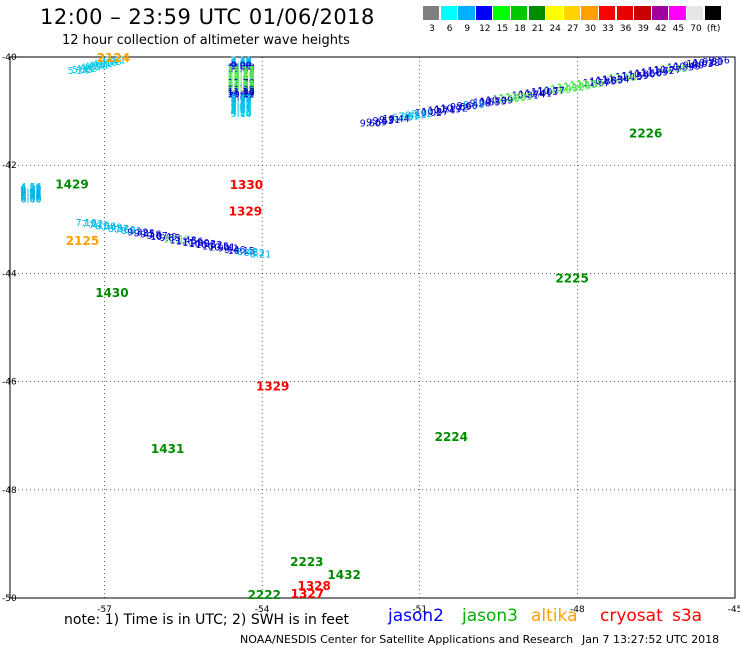  Describe the element at coordinates (86, 69) in the screenshot. I see `swh-value: 4.82` at that location.